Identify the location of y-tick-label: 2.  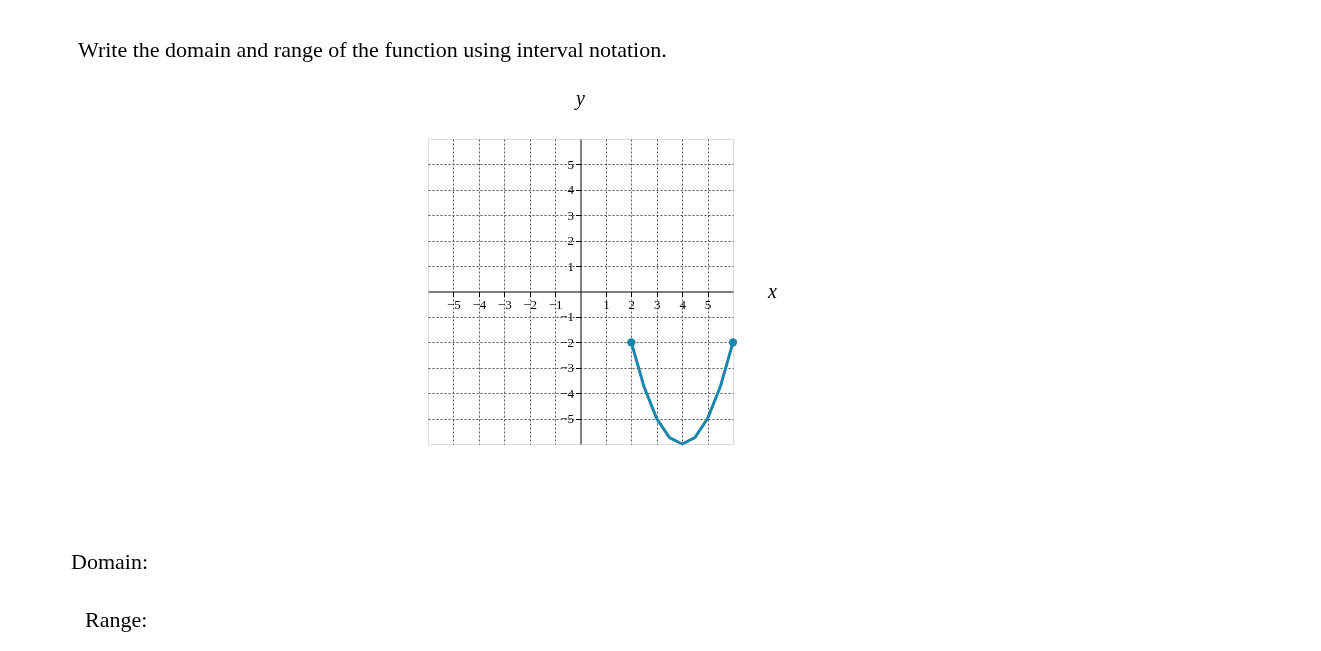
(570, 241).